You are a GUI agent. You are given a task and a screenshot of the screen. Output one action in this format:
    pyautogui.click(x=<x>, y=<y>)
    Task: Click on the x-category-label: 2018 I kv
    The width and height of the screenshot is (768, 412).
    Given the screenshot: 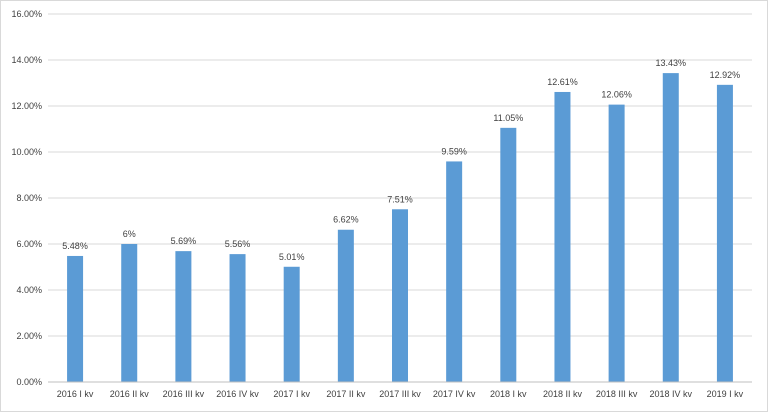 What is the action you would take?
    pyautogui.click(x=508, y=394)
    